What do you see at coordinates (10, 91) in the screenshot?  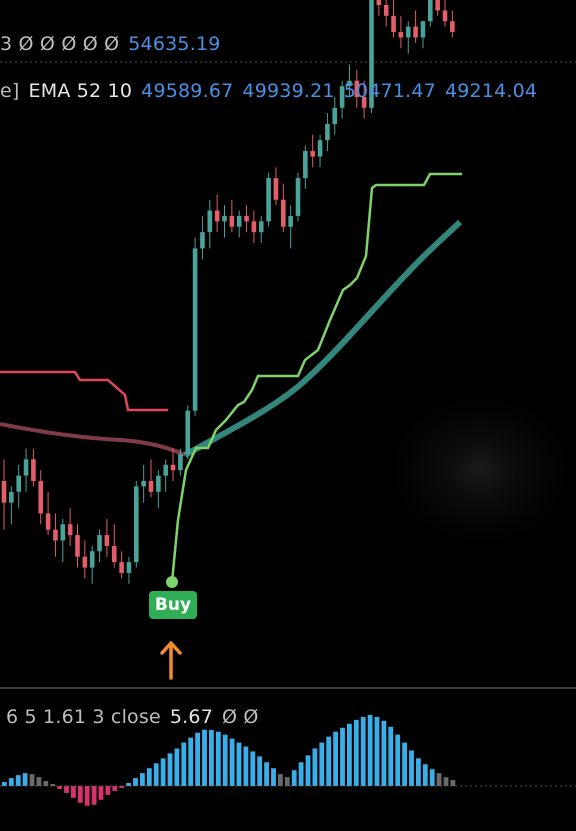 I see `legend-ema-prefix: e]` at bounding box center [10, 91].